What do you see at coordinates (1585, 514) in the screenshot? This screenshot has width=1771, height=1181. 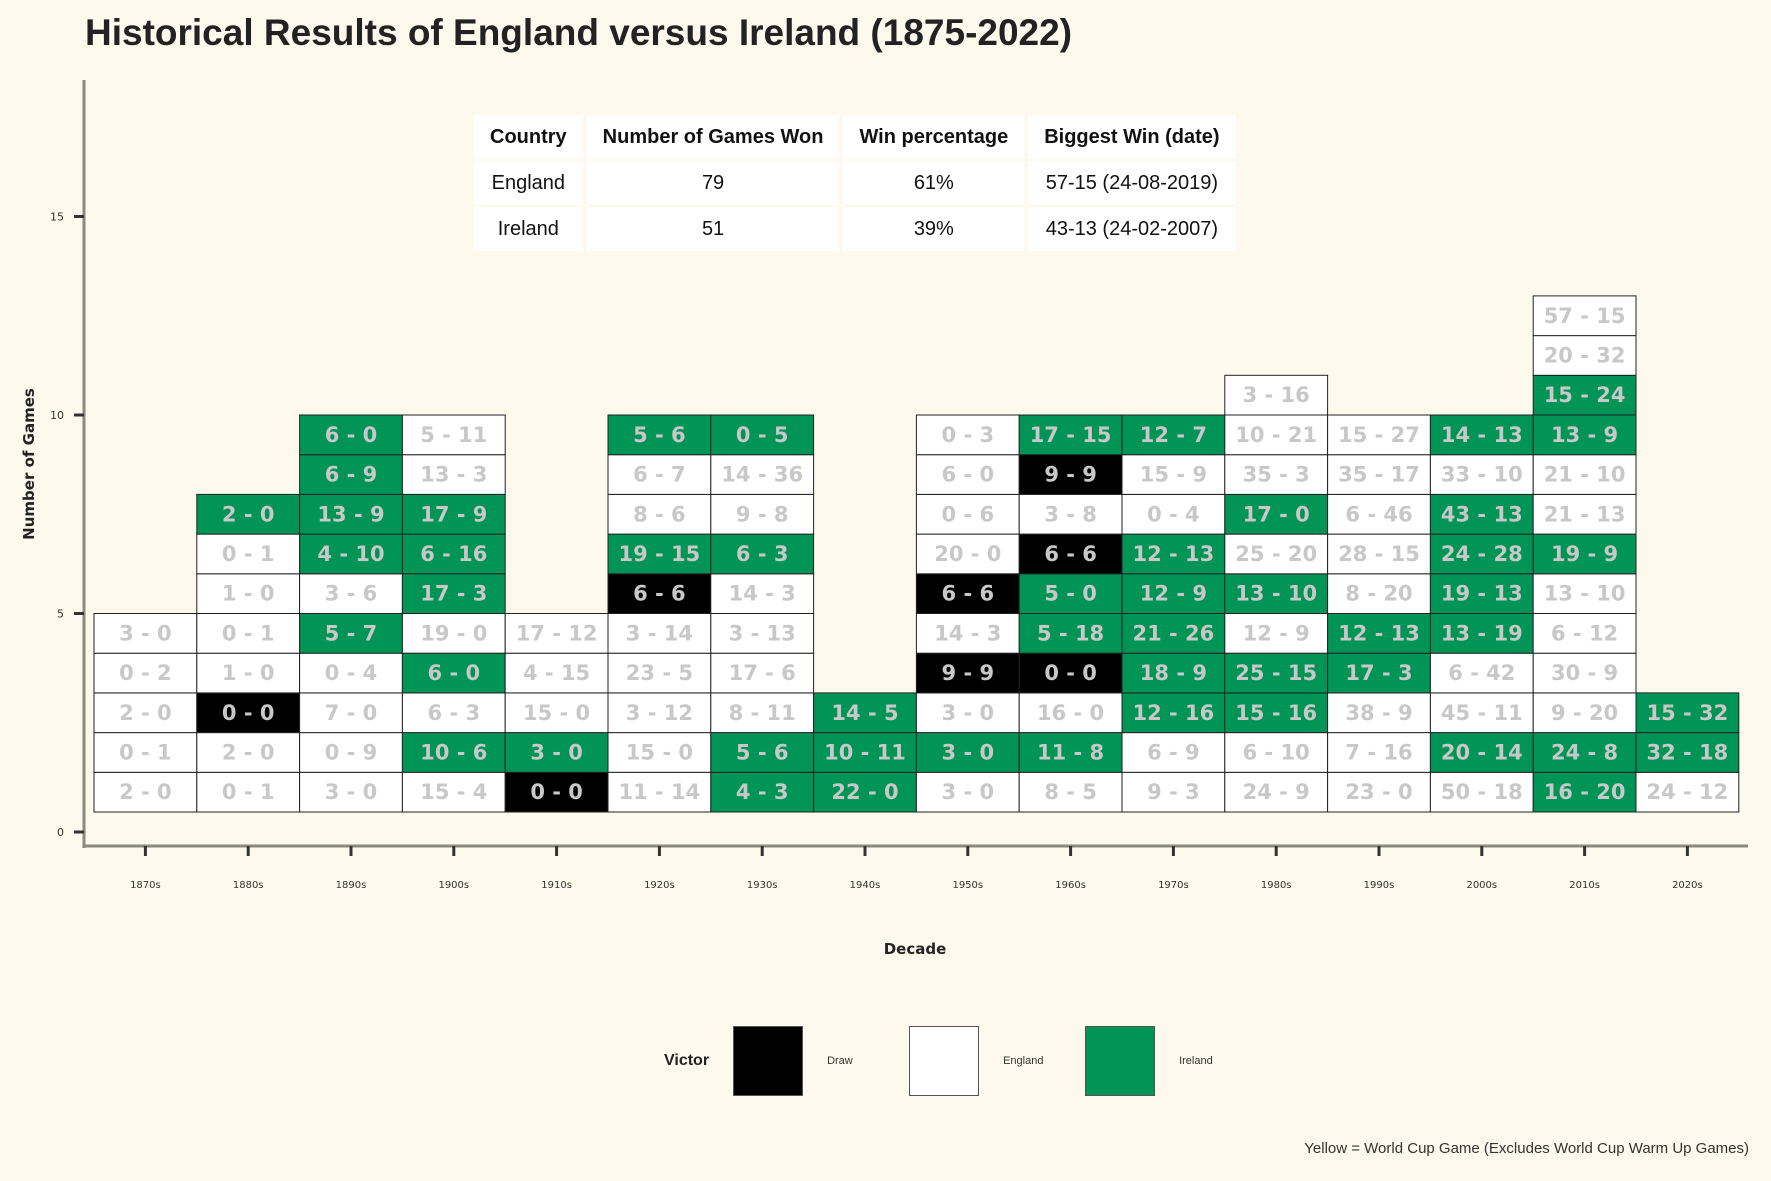 I see `tile-score-label: 21 - 13` at bounding box center [1585, 514].